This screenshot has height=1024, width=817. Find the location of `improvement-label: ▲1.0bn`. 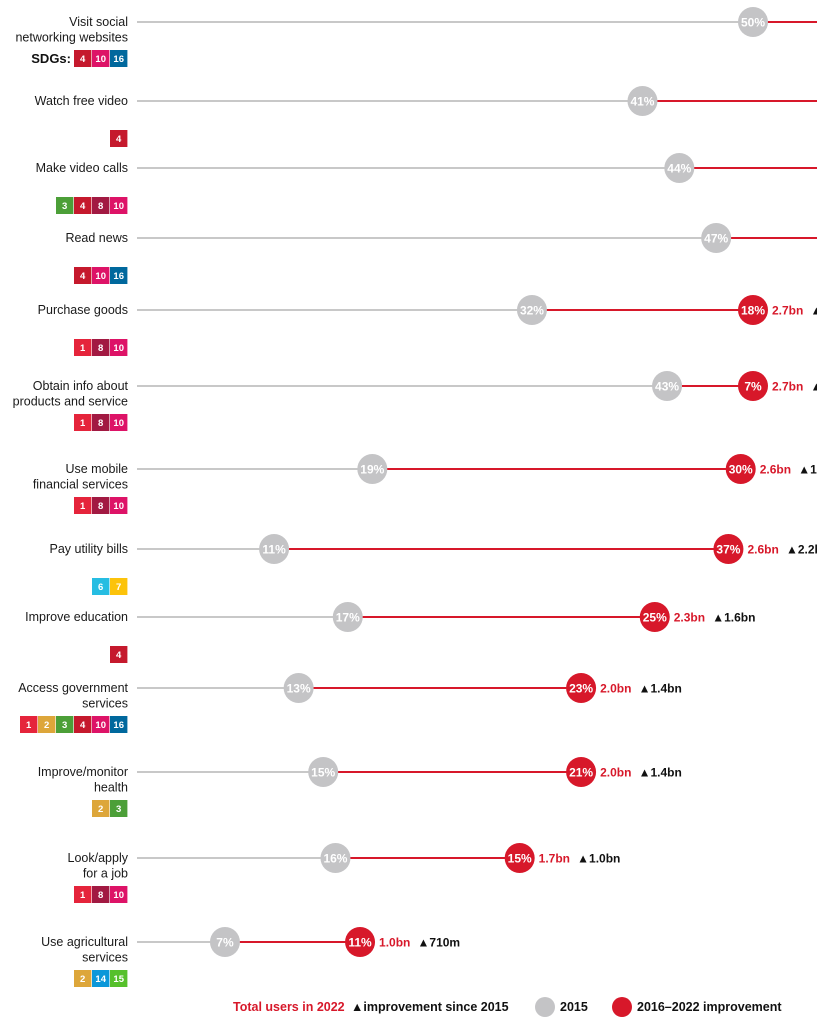

improvement-label: ▲1.0bn is located at coordinates (598, 859).